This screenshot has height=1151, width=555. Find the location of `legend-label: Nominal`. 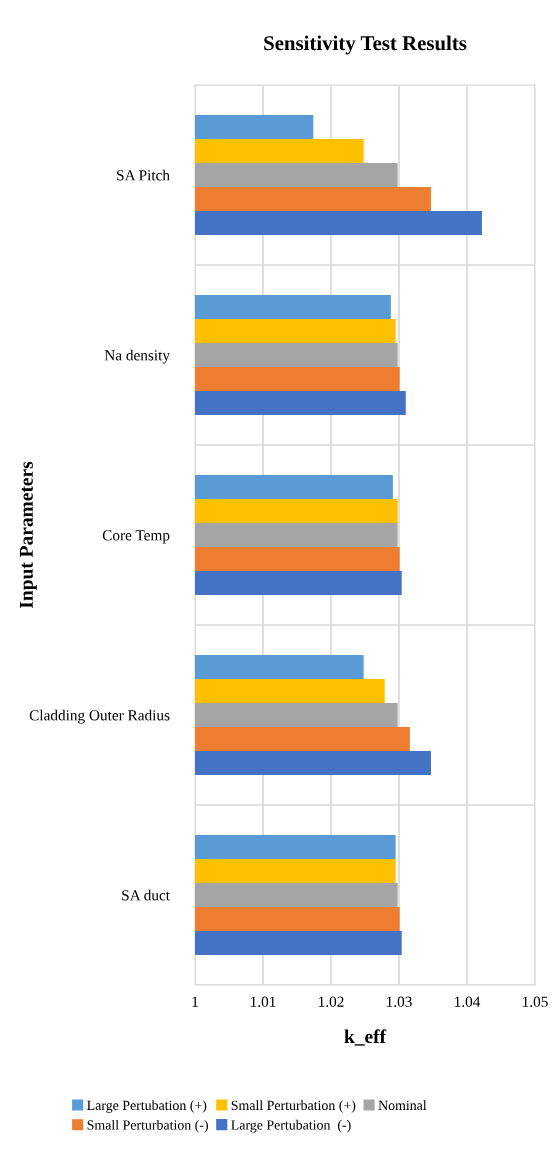

legend-label: Nominal is located at coordinates (402, 1105).